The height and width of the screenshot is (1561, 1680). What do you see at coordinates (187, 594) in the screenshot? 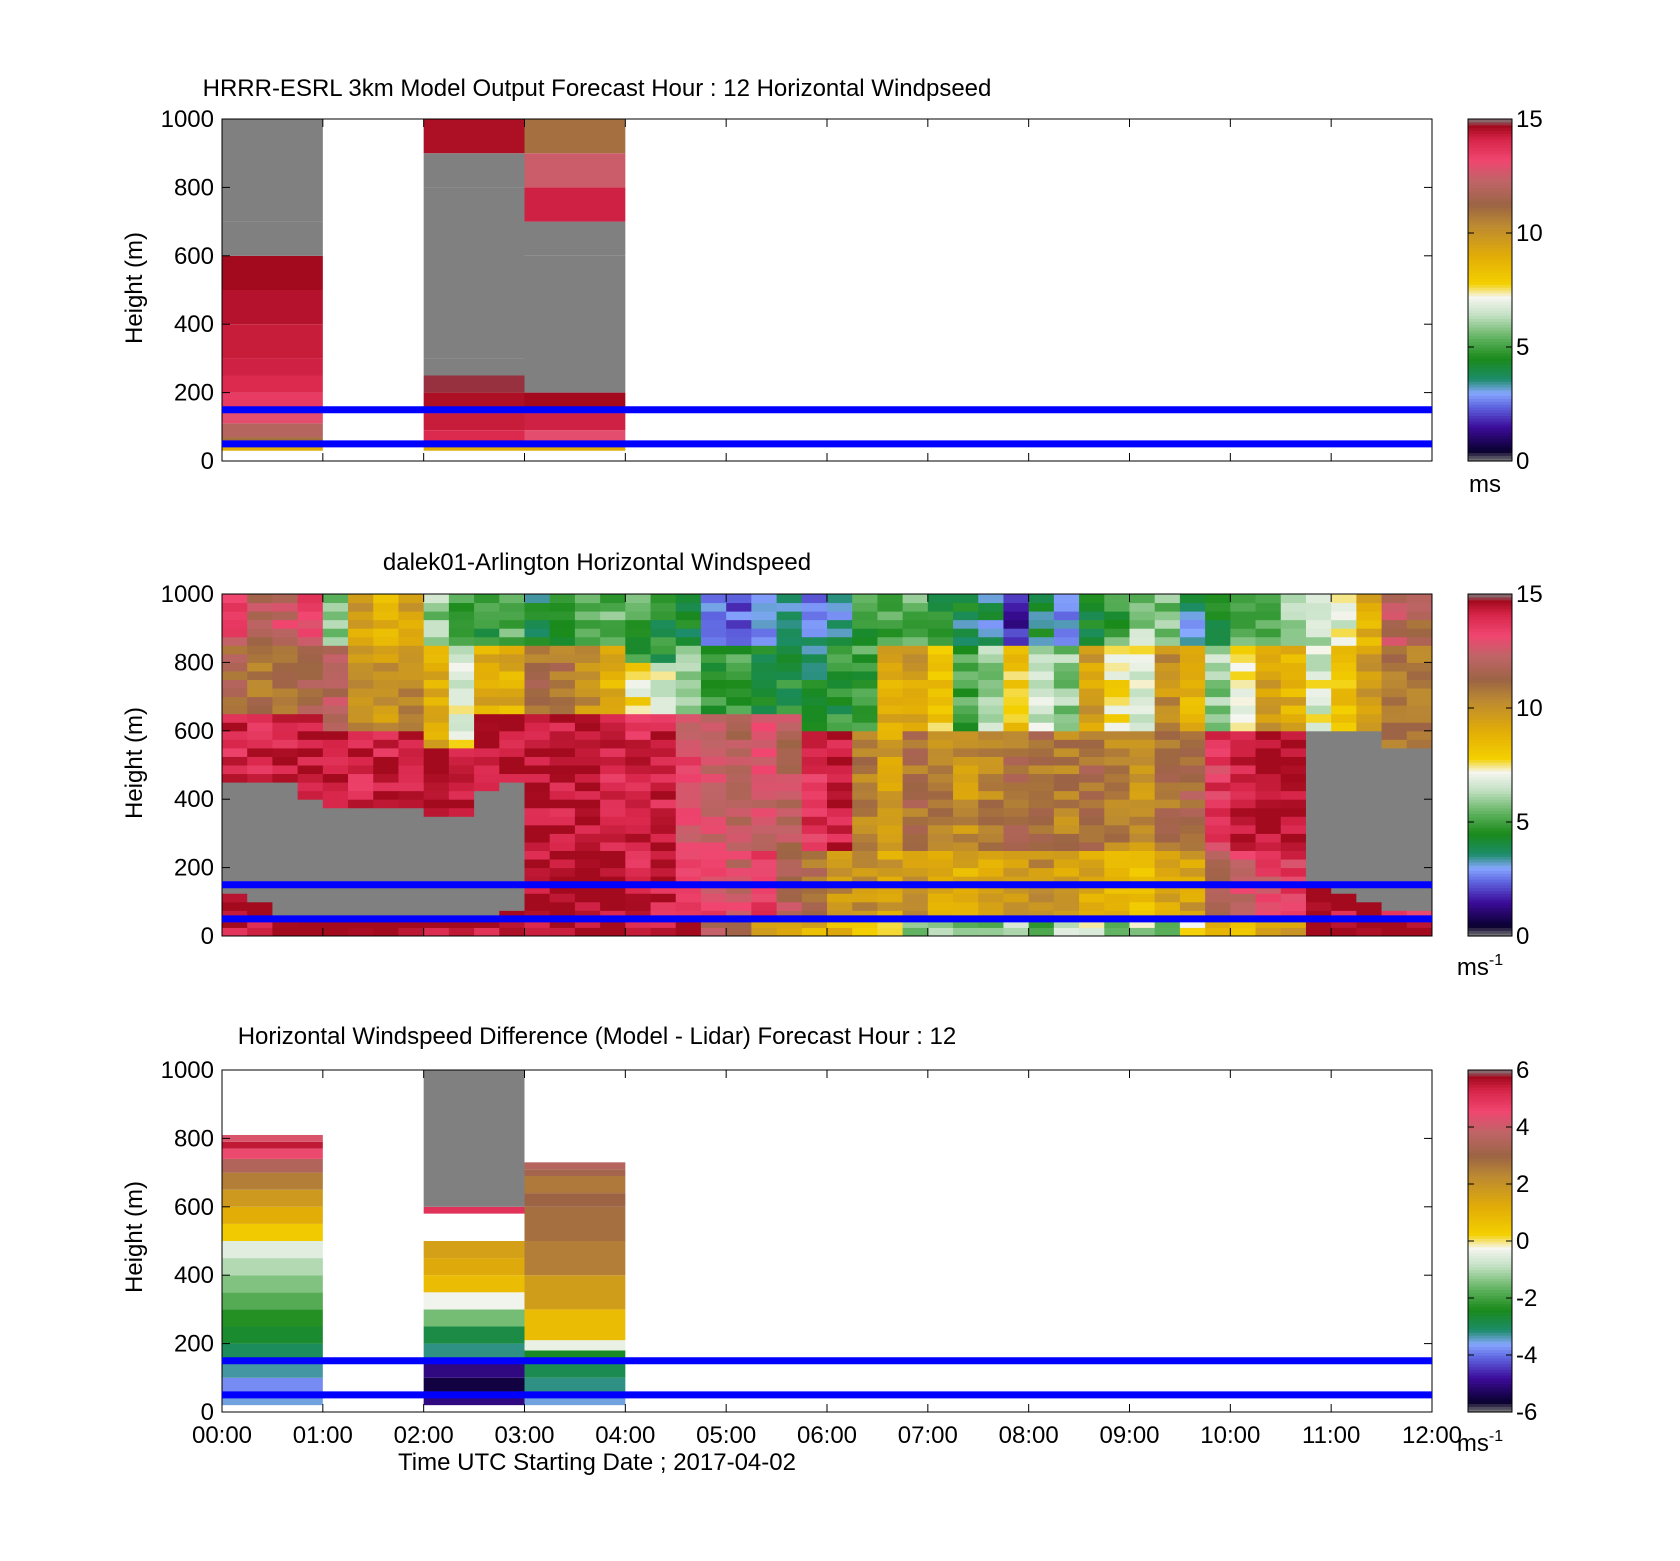
I see `y-tick-label: 1000` at bounding box center [187, 594].